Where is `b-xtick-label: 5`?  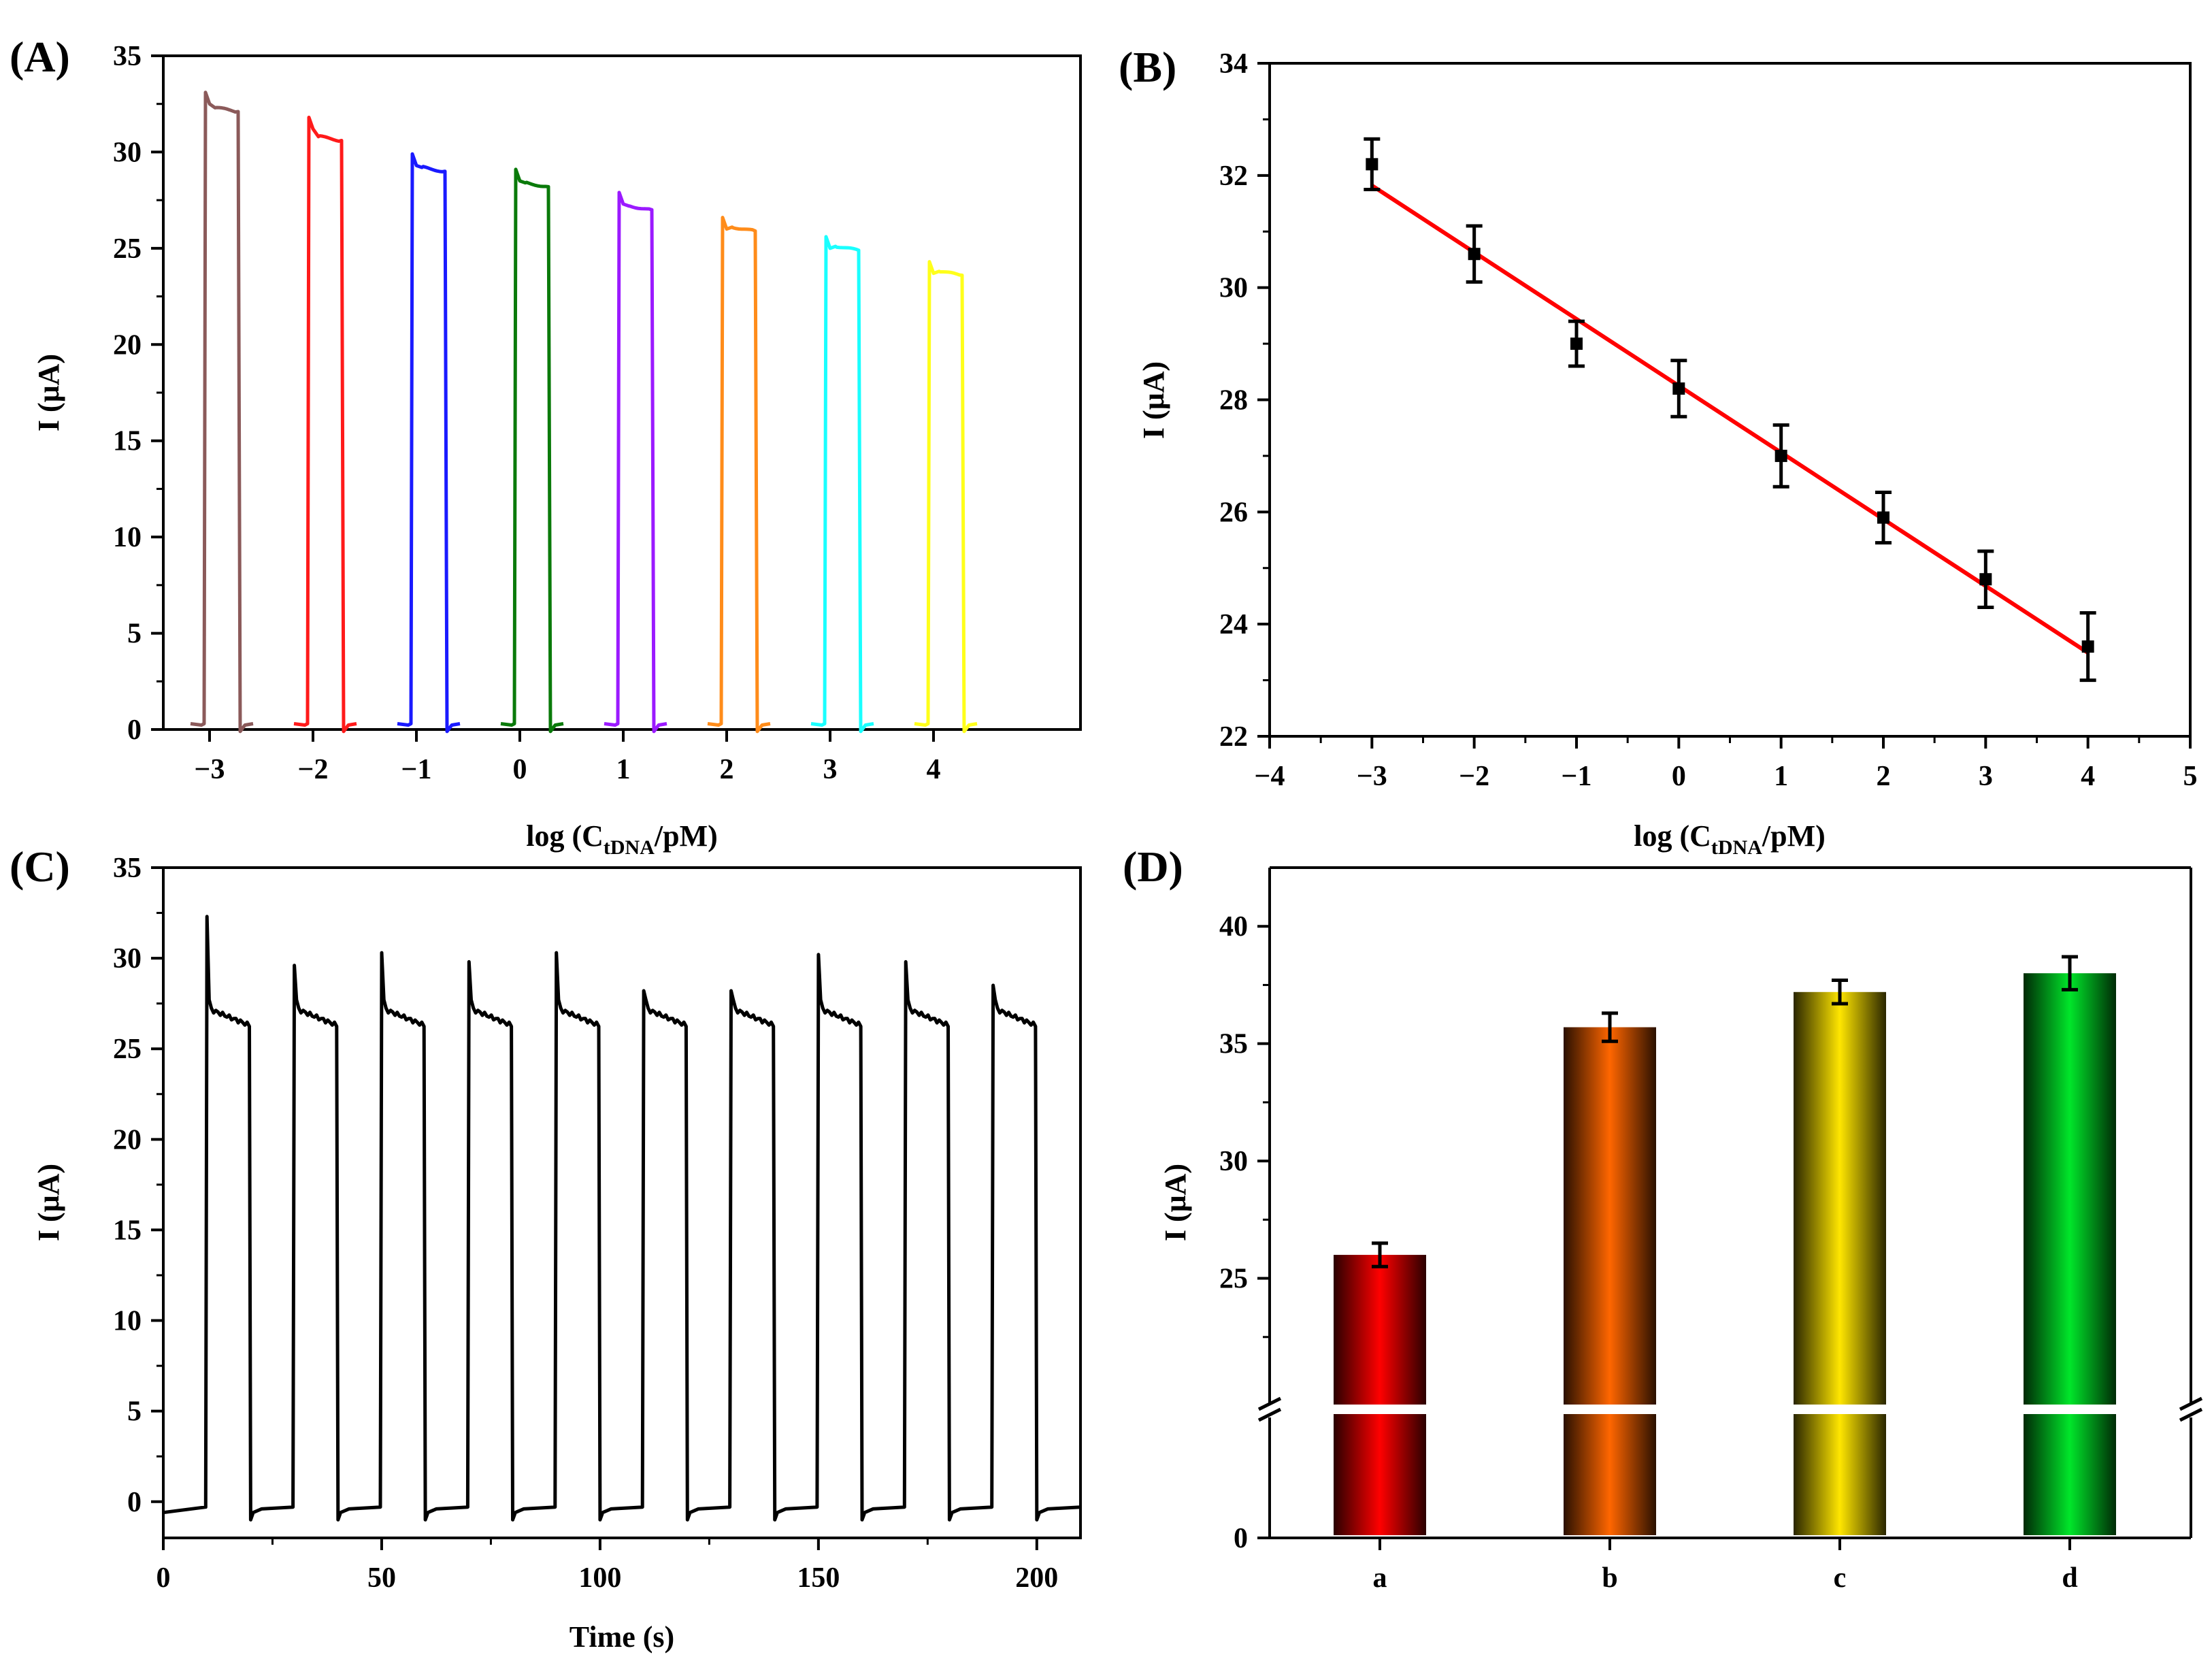 b-xtick-label: 5 is located at coordinates (2190, 776).